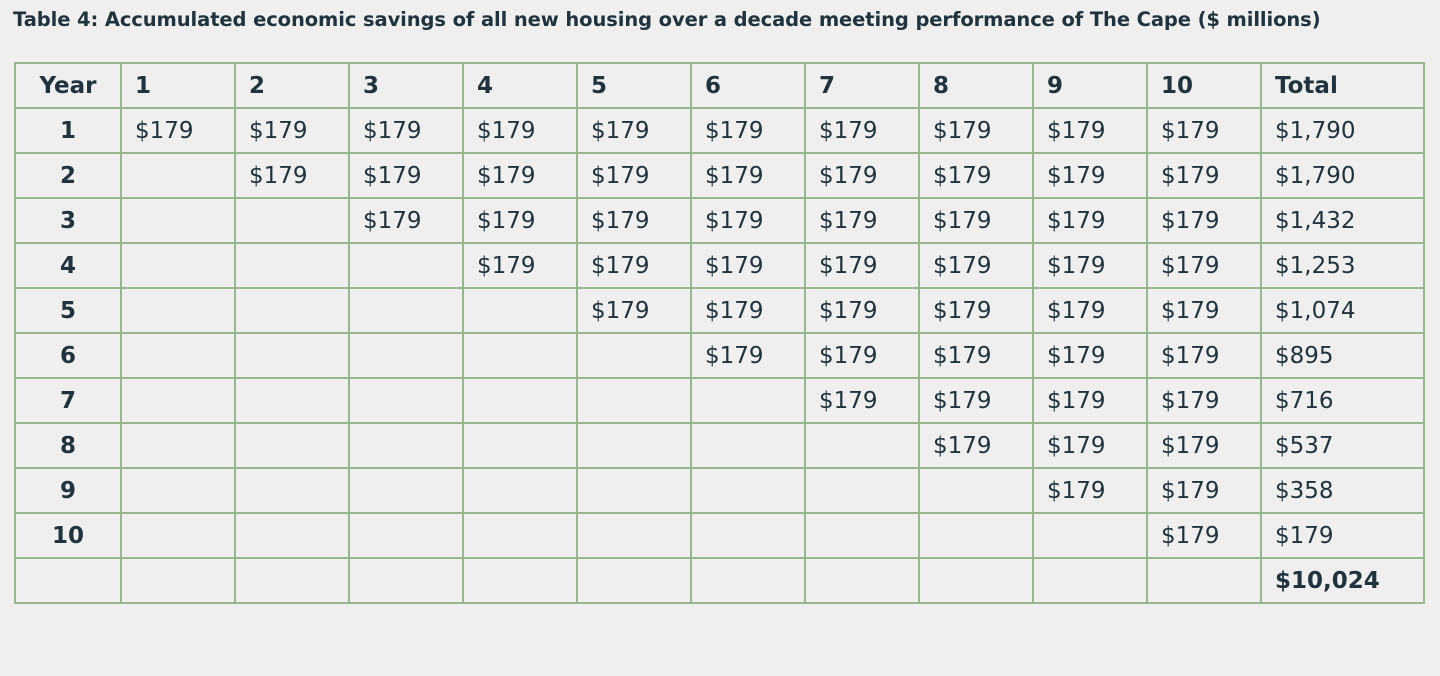 This screenshot has height=676, width=1440. Describe the element at coordinates (68, 130) in the screenshot. I see `row-year: 1` at that location.